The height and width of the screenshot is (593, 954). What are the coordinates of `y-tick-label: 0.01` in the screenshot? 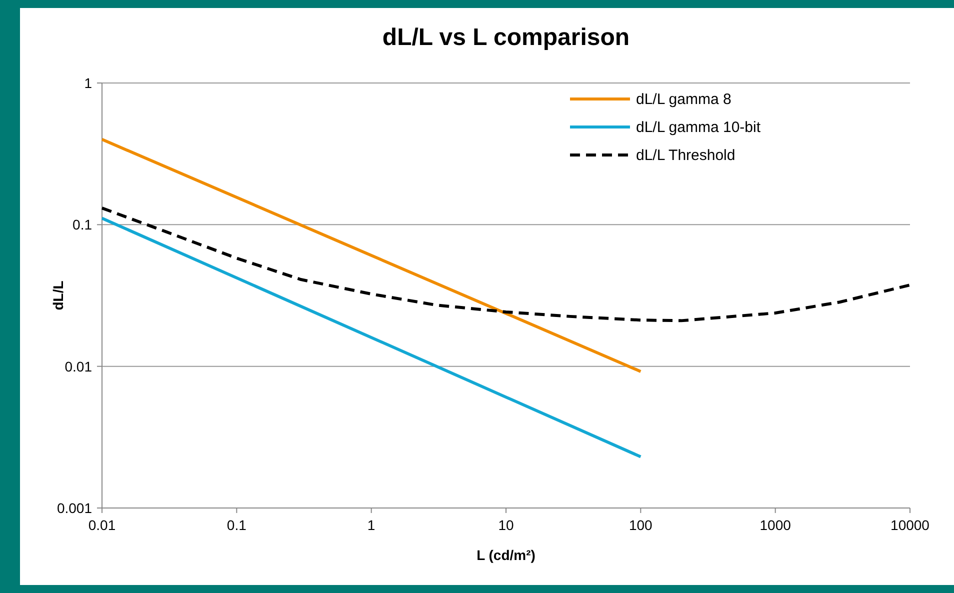 It's located at (78, 366).